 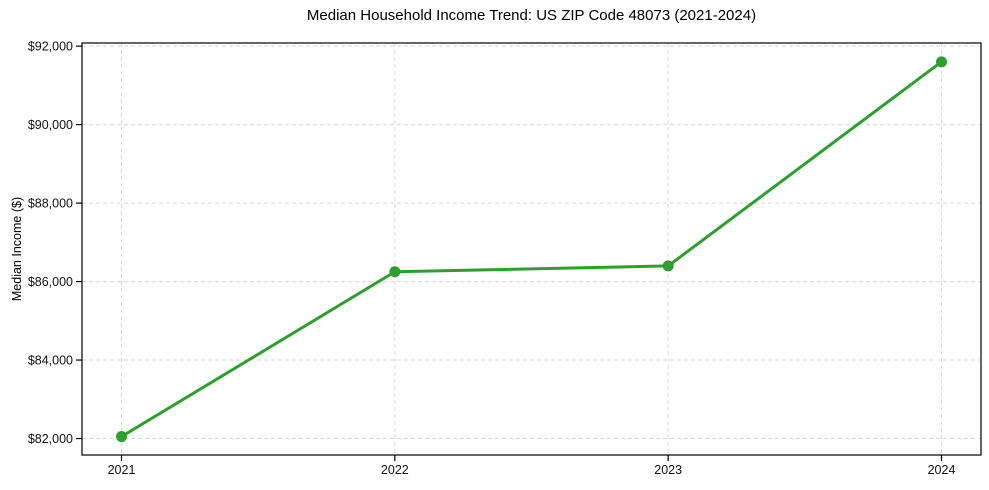 What do you see at coordinates (942, 470) in the screenshot?
I see `x-tick-label: 2024` at bounding box center [942, 470].